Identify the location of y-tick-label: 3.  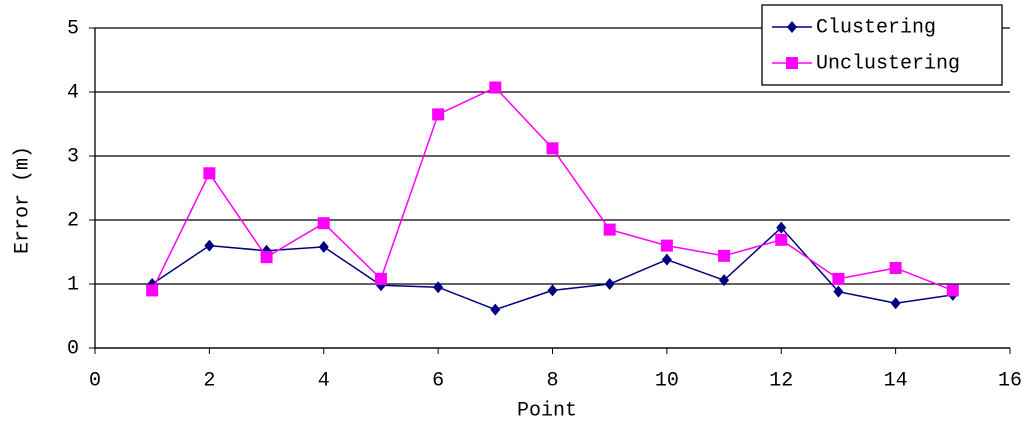
(73, 156).